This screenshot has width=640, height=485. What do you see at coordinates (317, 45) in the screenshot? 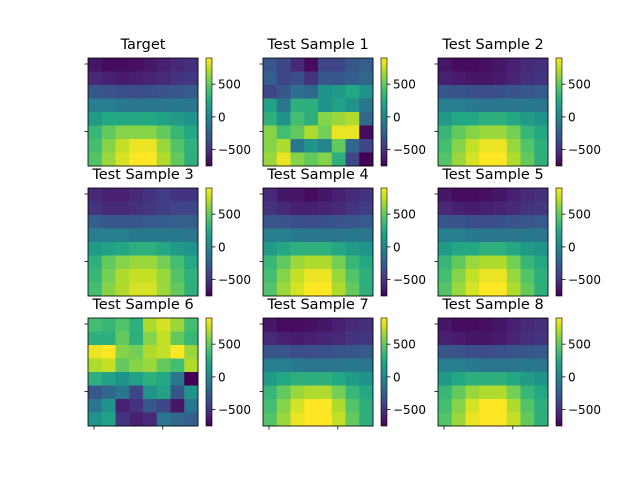
I see `subplot-title: Test Sample 1` at bounding box center [317, 45].